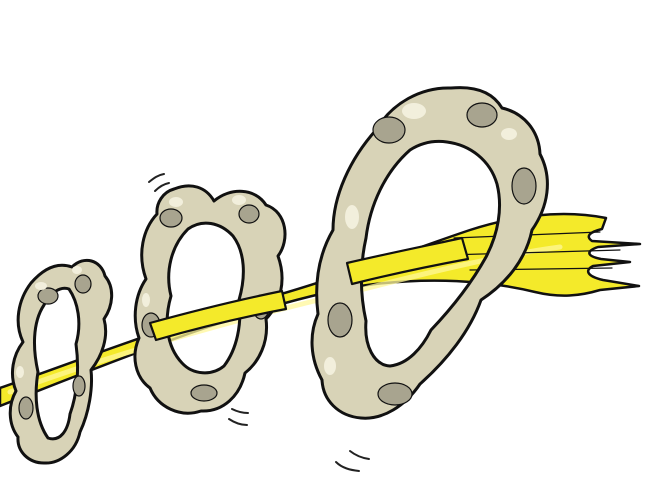 This screenshot has height=498, width=651. Describe the element at coordinates (61, 361) in the screenshot. I see `smoke-ring-small` at that location.